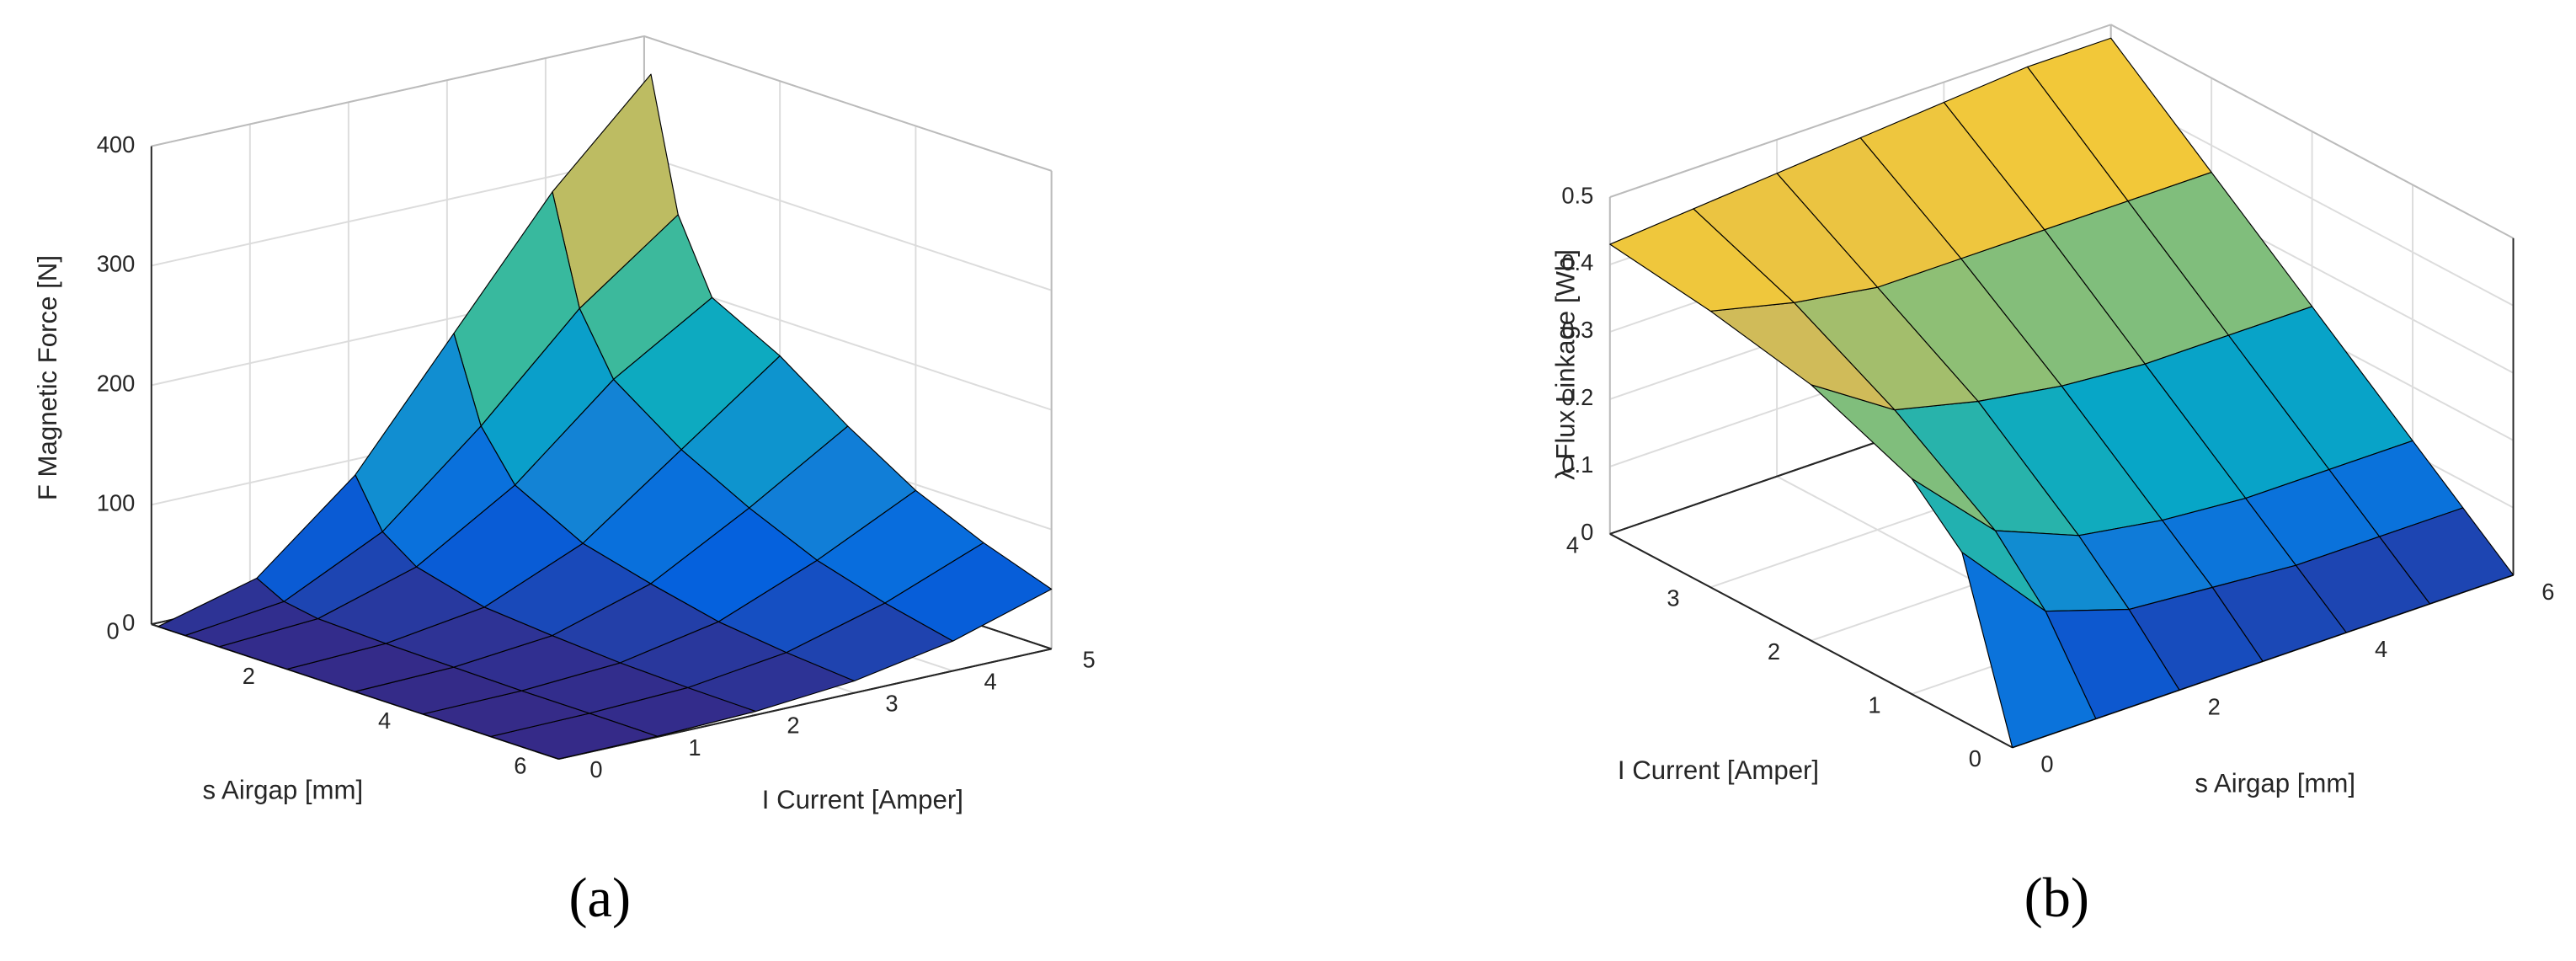 The image size is (2576, 961). What do you see at coordinates (1565, 364) in the screenshot?
I see `z-axis-label: λ Flux Linkage [Wb]` at bounding box center [1565, 364].